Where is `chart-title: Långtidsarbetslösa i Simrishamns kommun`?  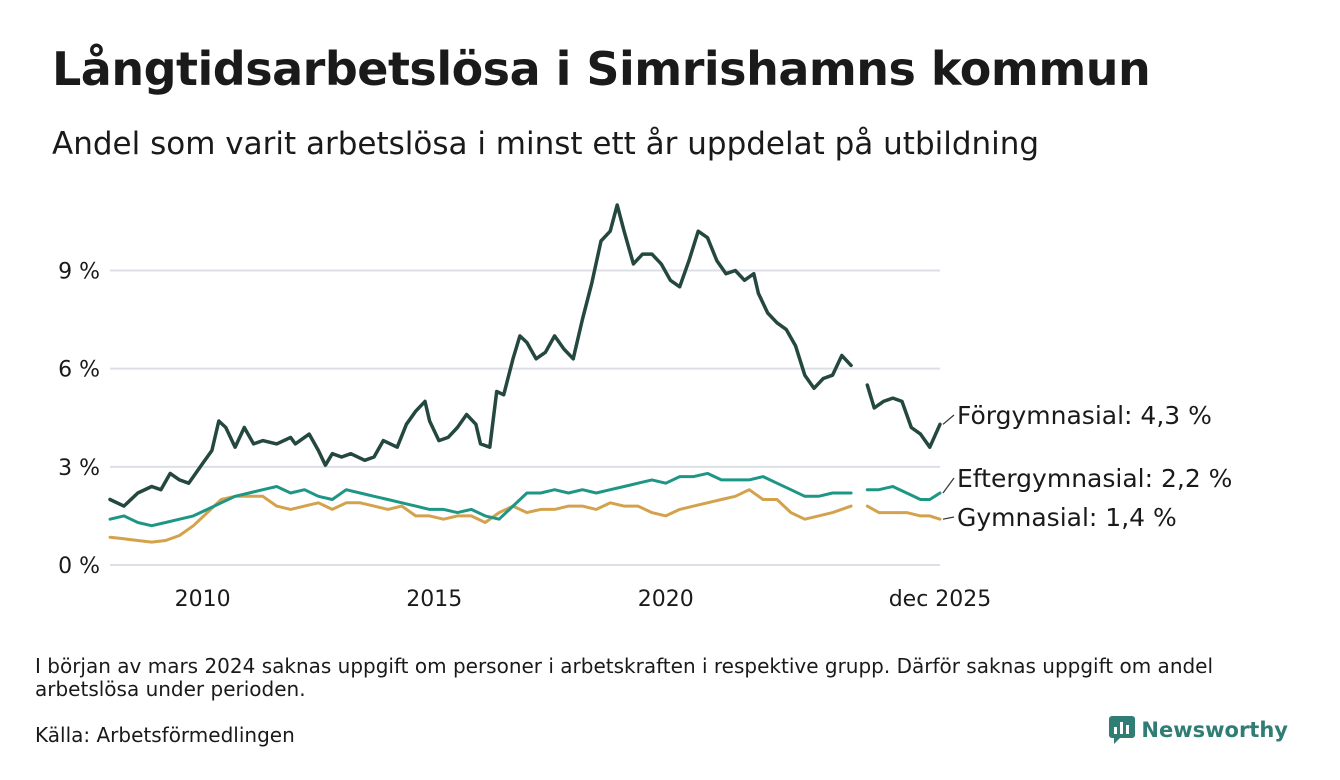
chart-title: Långtidsarbetslösa i Simrishamns kommun is located at coordinates (601, 69).